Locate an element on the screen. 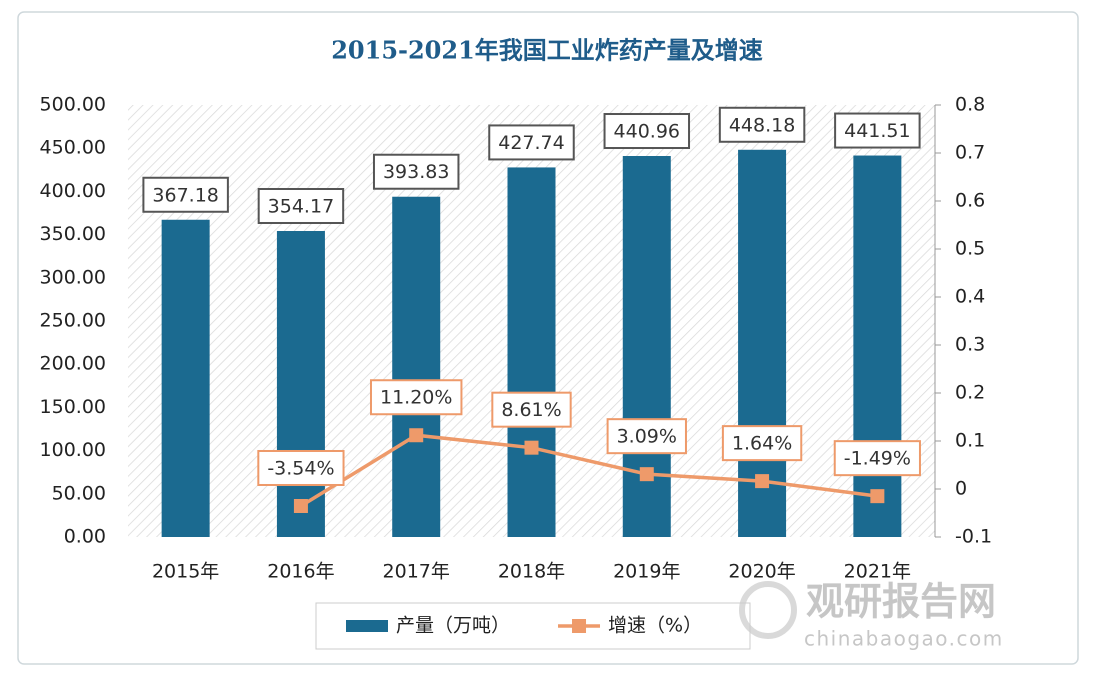  bar-value-label: 441.51 is located at coordinates (877, 131).